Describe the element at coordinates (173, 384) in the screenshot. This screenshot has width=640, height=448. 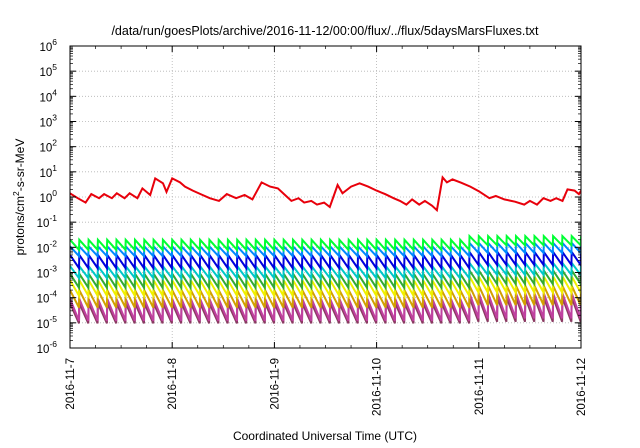
I see `x-tick-label: 2016-11-8` at that location.